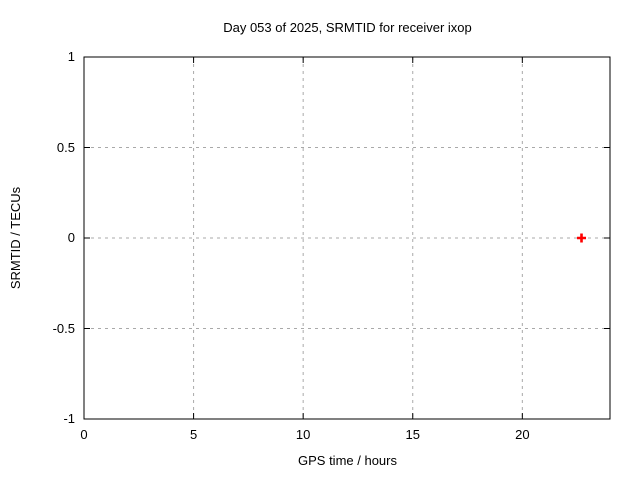  Describe the element at coordinates (71, 56) in the screenshot. I see `y-tick-label: 1` at that location.